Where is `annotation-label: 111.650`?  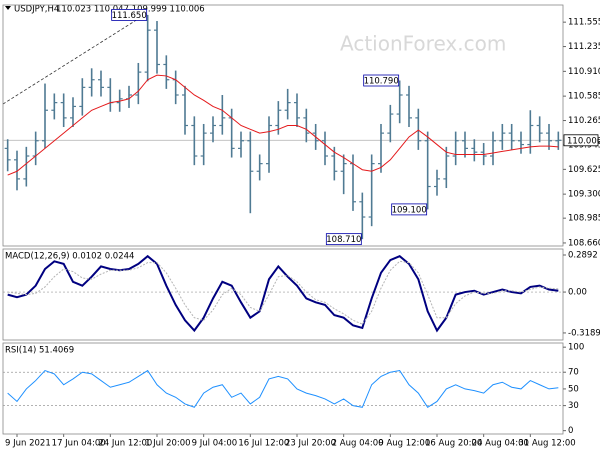 annotation-label: 111.650 is located at coordinates (129, 16).